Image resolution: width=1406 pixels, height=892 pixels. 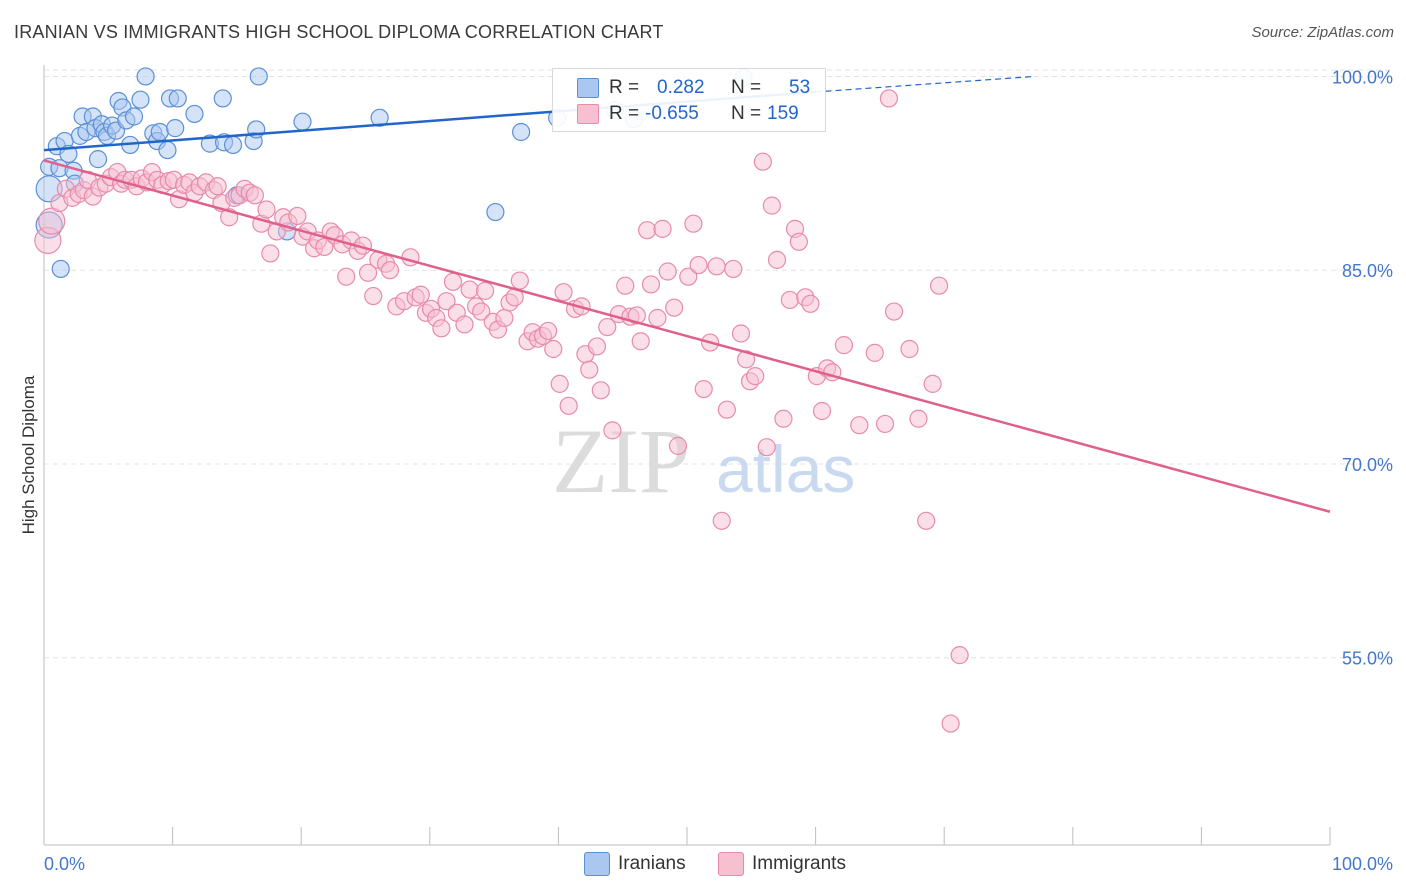 What do you see at coordinates (783, 113) in the screenshot?
I see `immigrants-n-value: 159` at bounding box center [783, 113].